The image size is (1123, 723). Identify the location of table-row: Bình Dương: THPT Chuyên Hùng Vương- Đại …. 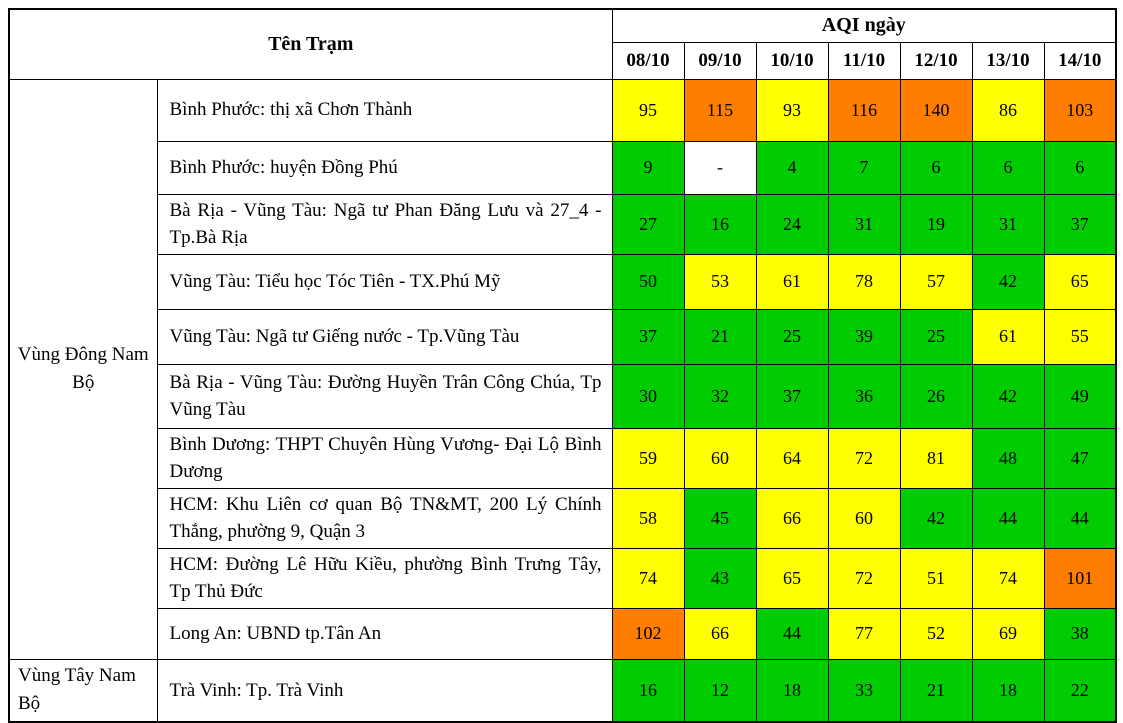
(563, 458).